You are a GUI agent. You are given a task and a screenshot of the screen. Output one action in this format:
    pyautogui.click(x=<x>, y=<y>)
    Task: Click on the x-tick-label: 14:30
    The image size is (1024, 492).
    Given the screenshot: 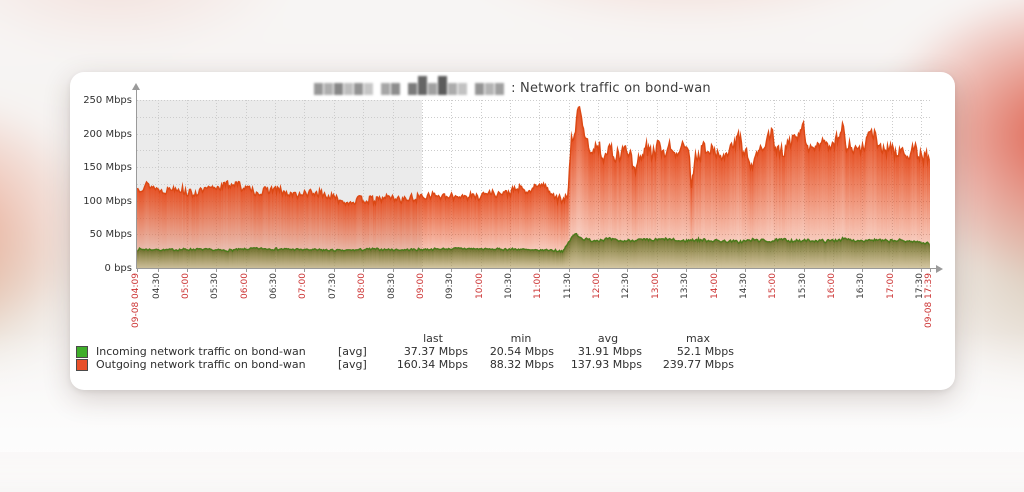 What is the action you would take?
    pyautogui.click(x=743, y=286)
    